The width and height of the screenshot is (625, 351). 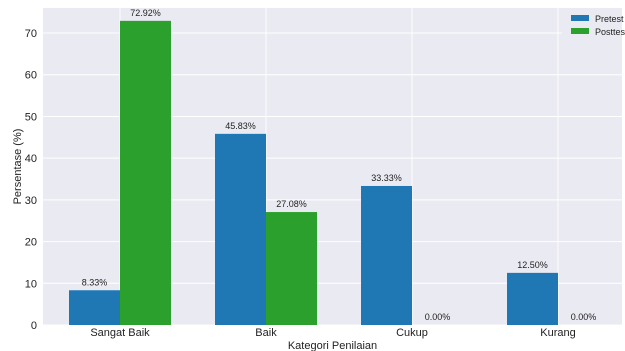 What do you see at coordinates (95, 282) in the screenshot?
I see `data-label-pretest-sangat-baik: 8.33%` at bounding box center [95, 282].